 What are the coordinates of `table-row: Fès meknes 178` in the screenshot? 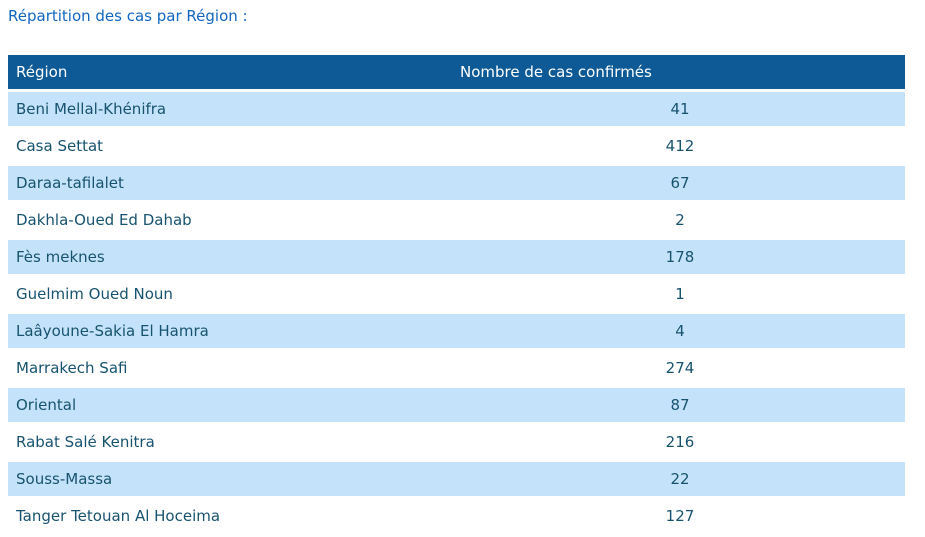 It's located at (456, 257).